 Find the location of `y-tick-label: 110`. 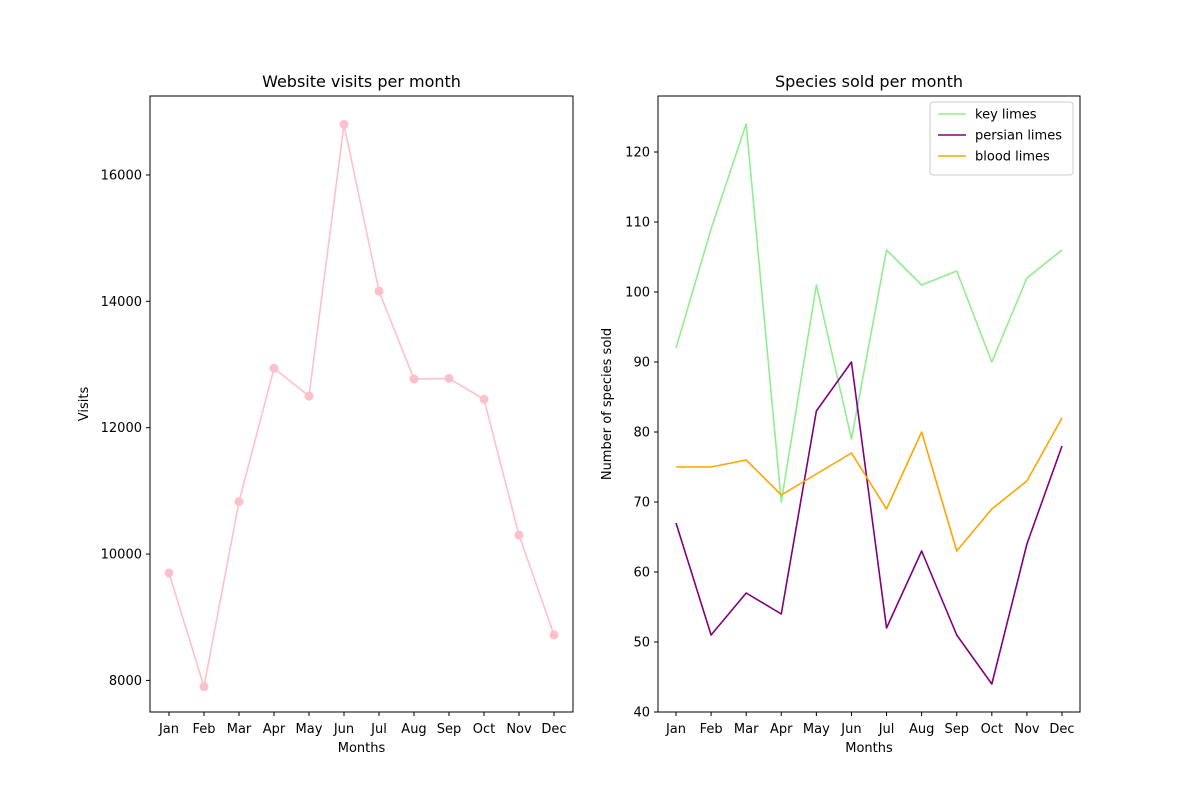

y-tick-label: 110 is located at coordinates (637, 223).